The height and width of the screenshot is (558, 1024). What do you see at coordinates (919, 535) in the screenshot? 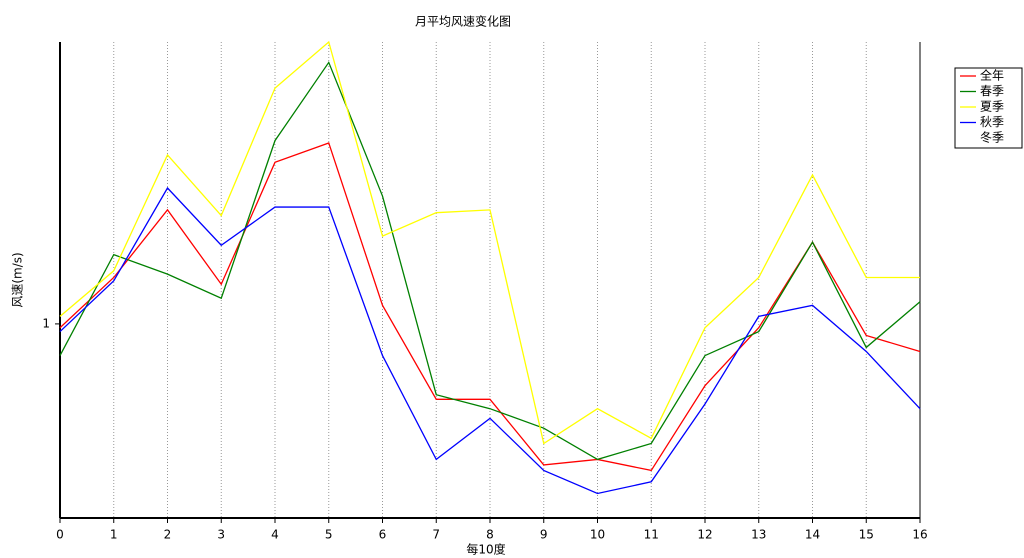
I see `x-tick-label: 16` at bounding box center [919, 535].